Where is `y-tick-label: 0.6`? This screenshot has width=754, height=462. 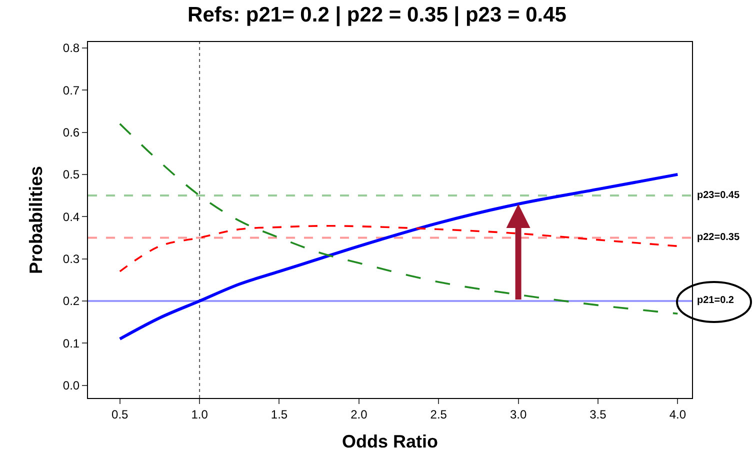 y-tick-label: 0.6 is located at coordinates (71, 132).